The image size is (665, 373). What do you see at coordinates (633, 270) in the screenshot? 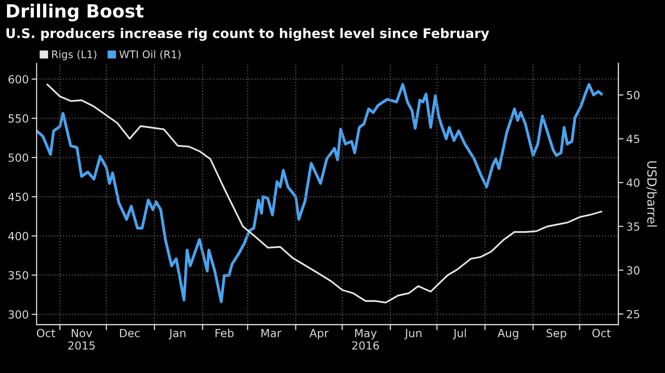
I see `y2-tick-label: 30` at bounding box center [633, 270].